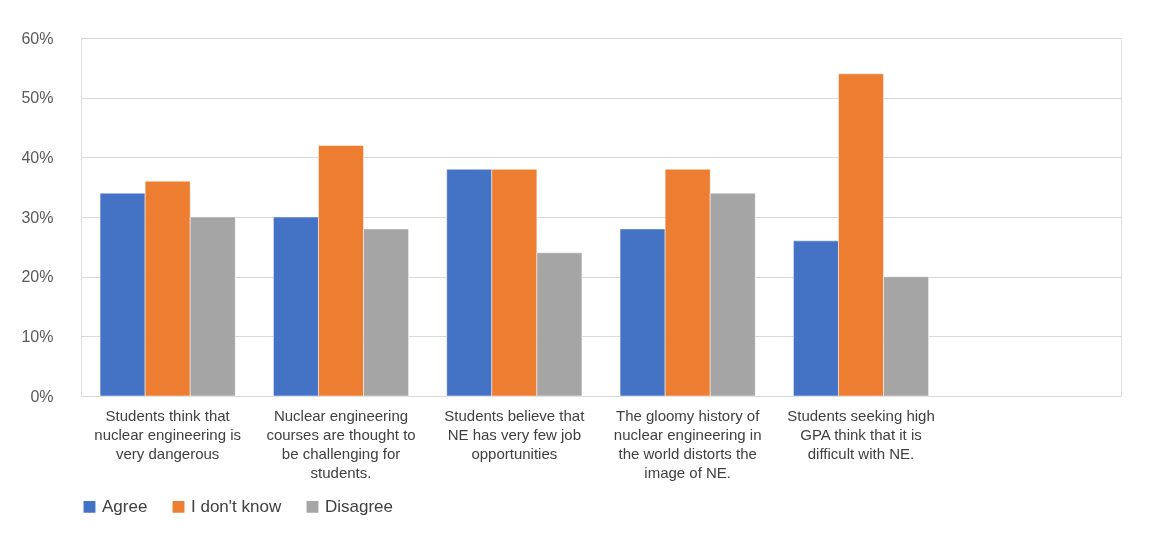 Image resolution: width=1176 pixels, height=558 pixels. What do you see at coordinates (125, 506) in the screenshot?
I see `legend-label: Agree` at bounding box center [125, 506].